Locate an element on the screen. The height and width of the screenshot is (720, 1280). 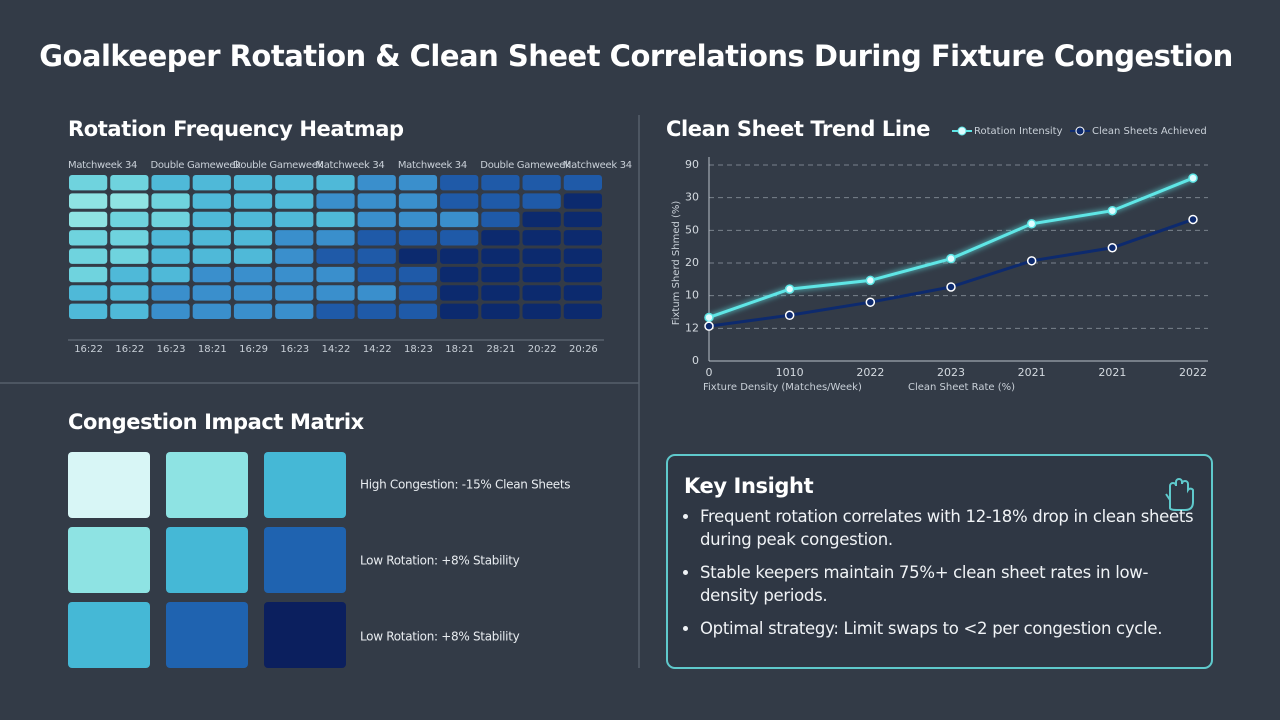
x-axis-label: Fixture Density (Matches/Week) is located at coordinates (782, 387).